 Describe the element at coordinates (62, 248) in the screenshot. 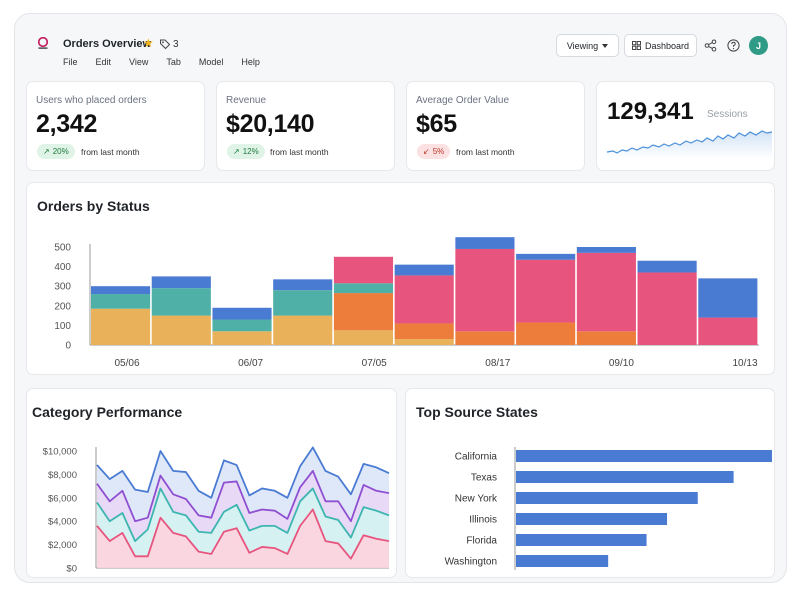

I see `y-tick-label: 500` at that location.